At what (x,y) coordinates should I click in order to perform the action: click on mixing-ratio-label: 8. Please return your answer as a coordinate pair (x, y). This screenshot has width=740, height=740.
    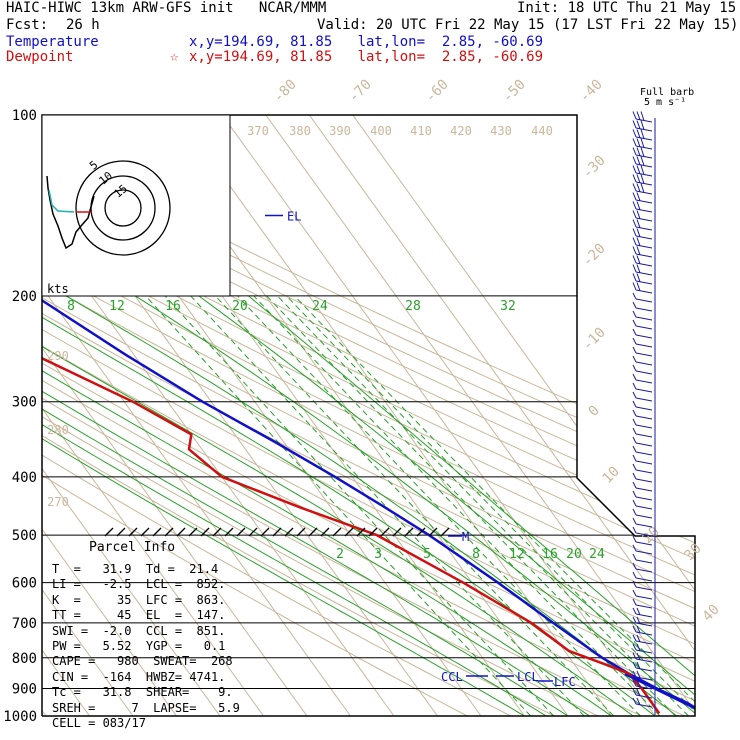
    Looking at the image, I should click on (476, 554).